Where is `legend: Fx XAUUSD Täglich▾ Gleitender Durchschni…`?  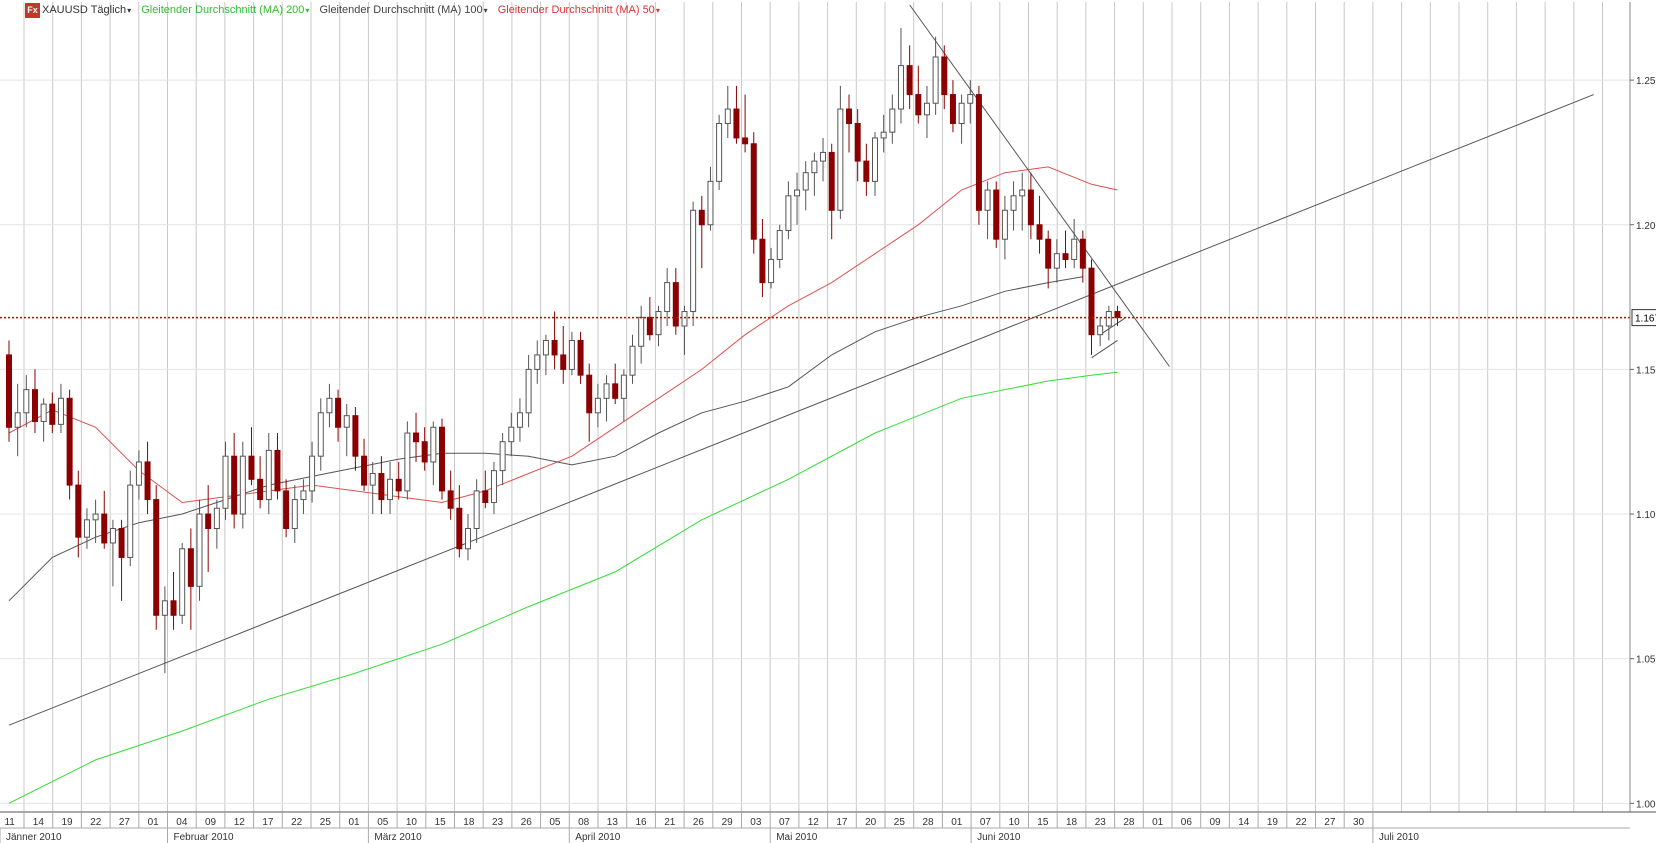
legend: Fx XAUUSD Täglich▾ Gleitender Durchschni… is located at coordinates (347, 10).